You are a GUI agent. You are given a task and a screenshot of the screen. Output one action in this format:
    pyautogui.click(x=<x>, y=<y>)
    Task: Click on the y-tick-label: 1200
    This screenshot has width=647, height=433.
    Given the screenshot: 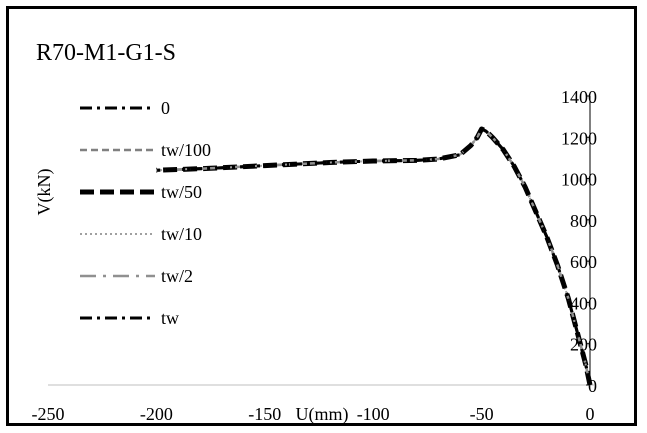 What is the action you would take?
    pyautogui.click(x=579, y=138)
    